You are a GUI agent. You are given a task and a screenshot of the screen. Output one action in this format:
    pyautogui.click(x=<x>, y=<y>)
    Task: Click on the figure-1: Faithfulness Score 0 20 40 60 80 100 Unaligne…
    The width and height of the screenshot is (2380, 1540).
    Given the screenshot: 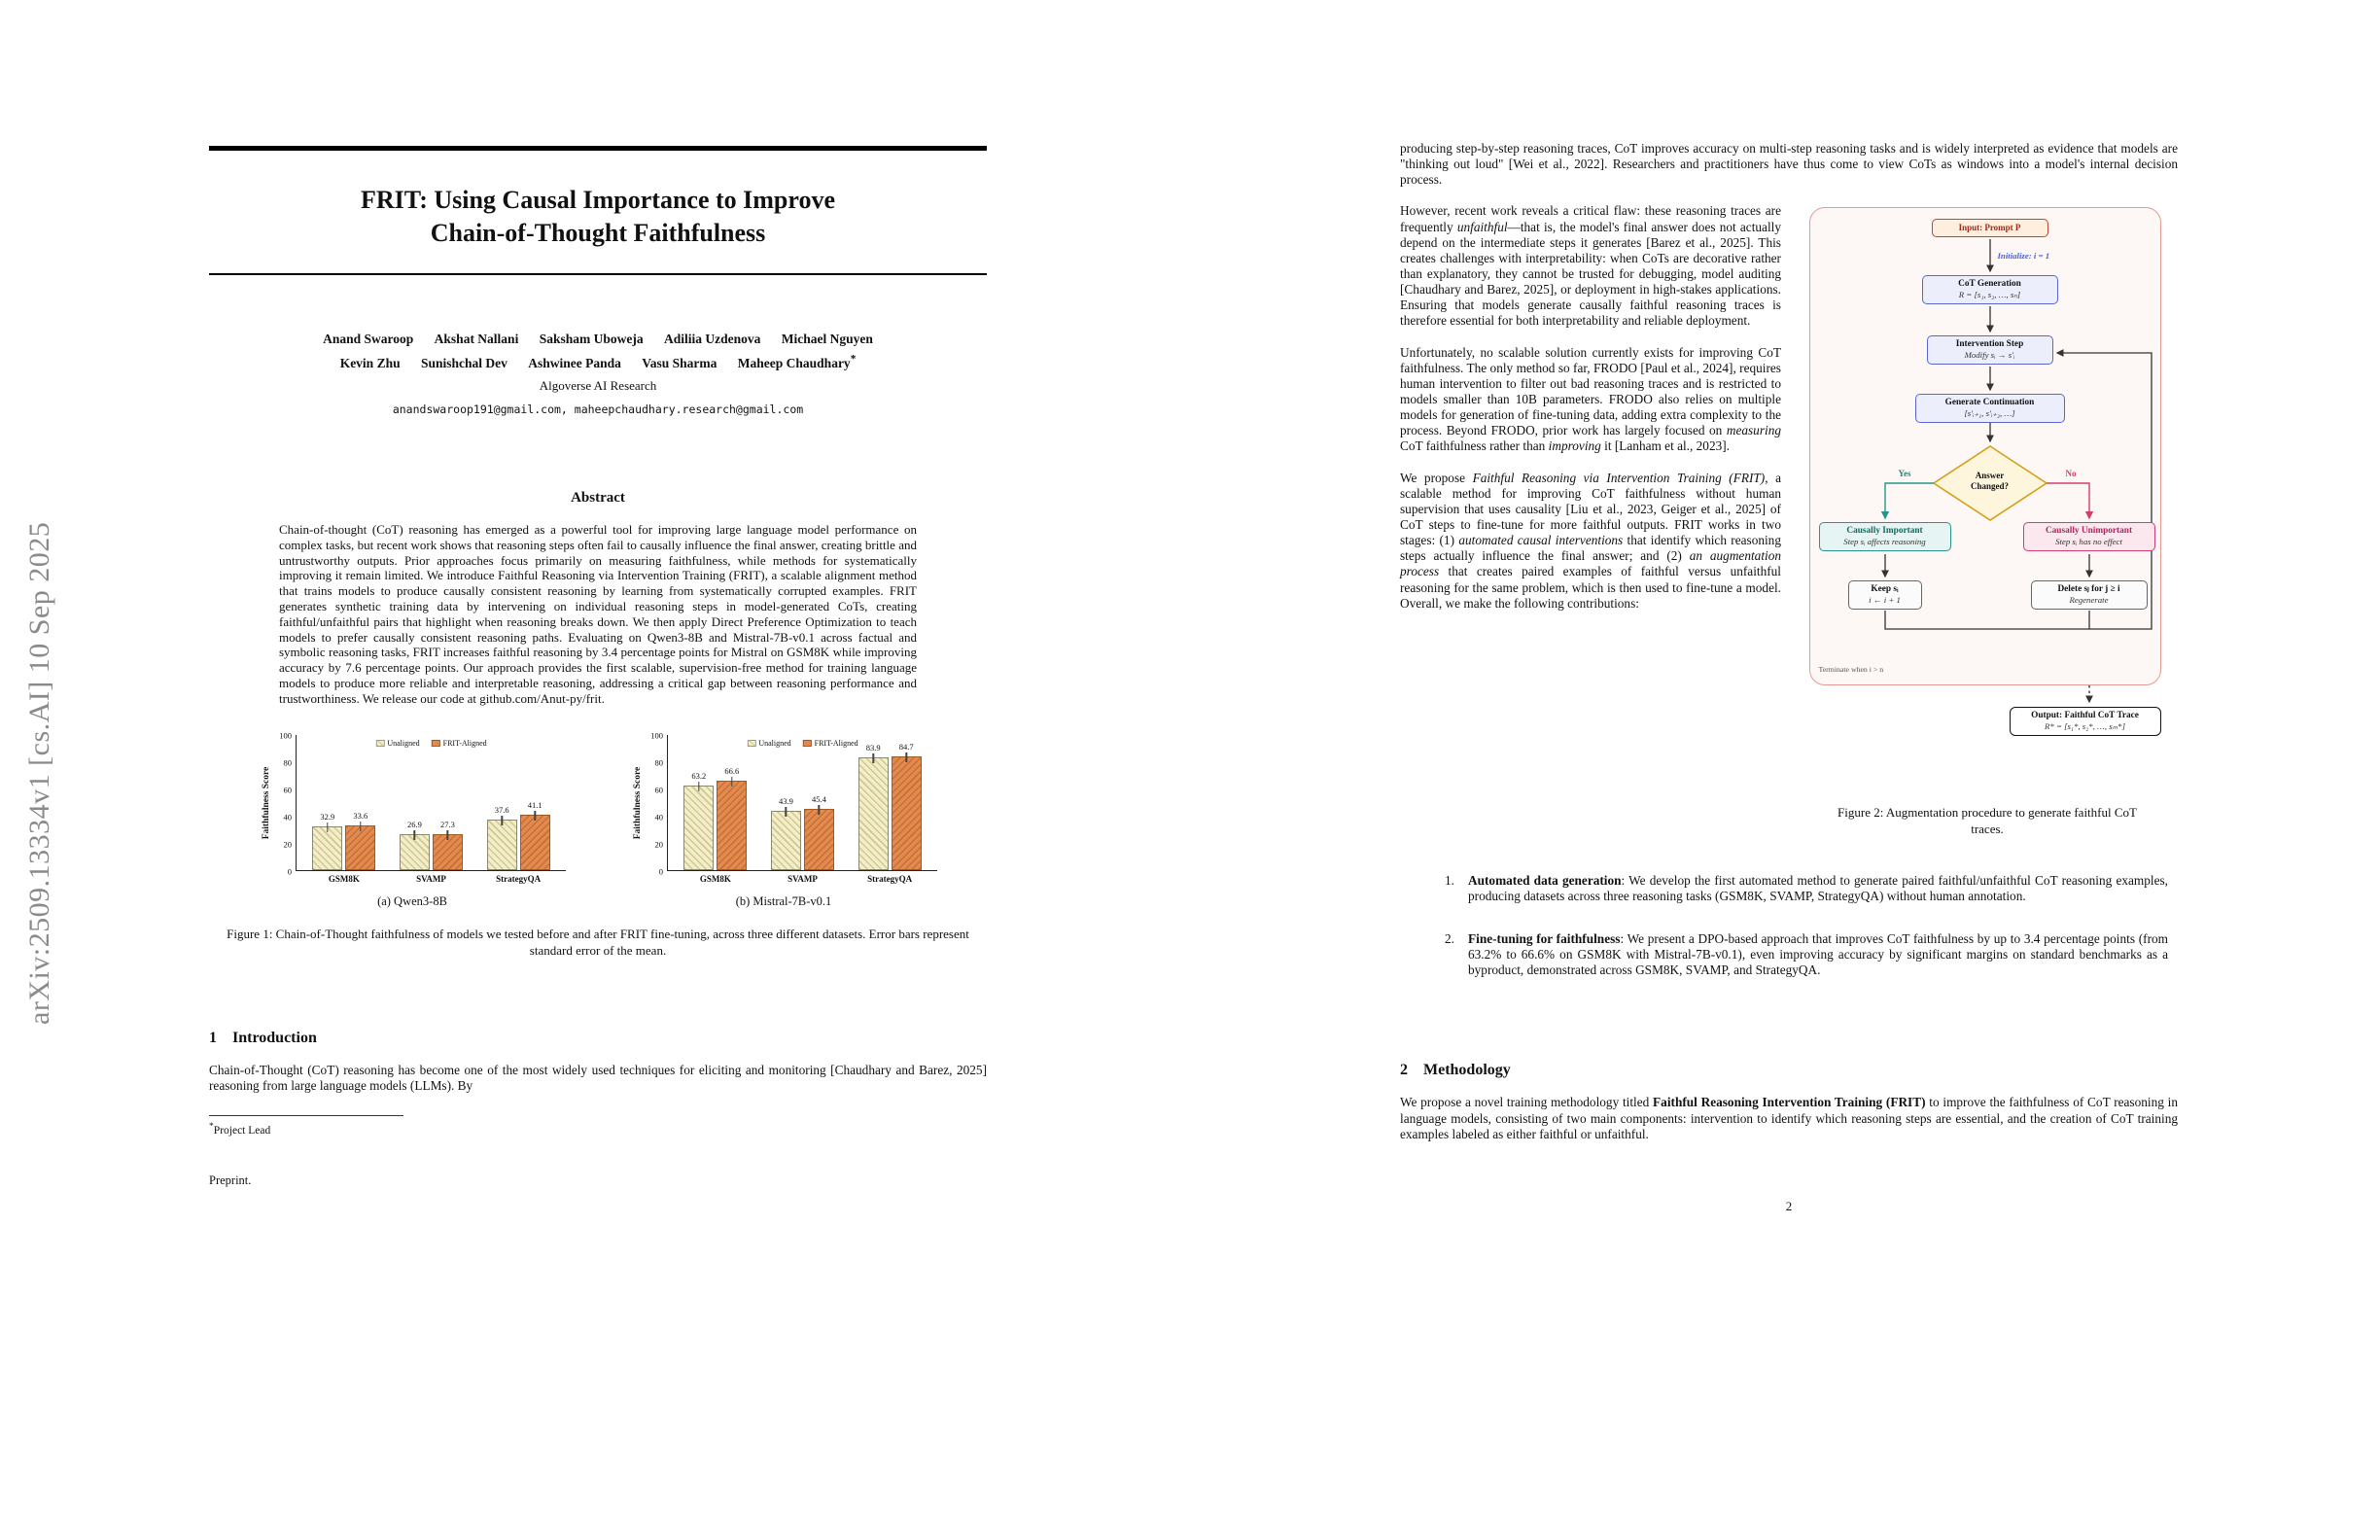 What is the action you would take?
    pyautogui.click(x=598, y=845)
    